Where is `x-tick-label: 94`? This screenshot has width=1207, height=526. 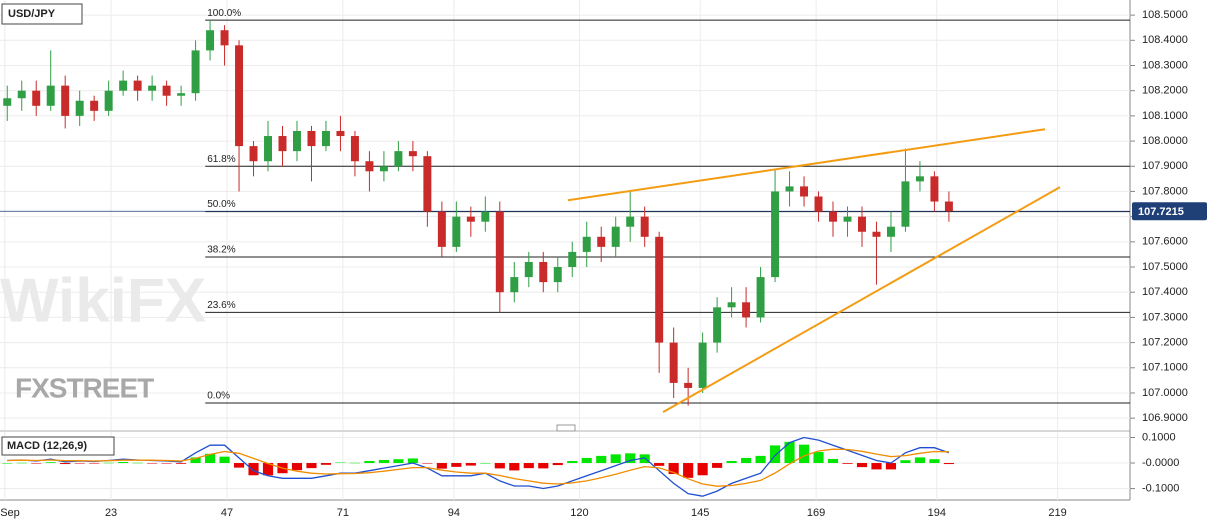
x-tick-label: 94 is located at coordinates (454, 513).